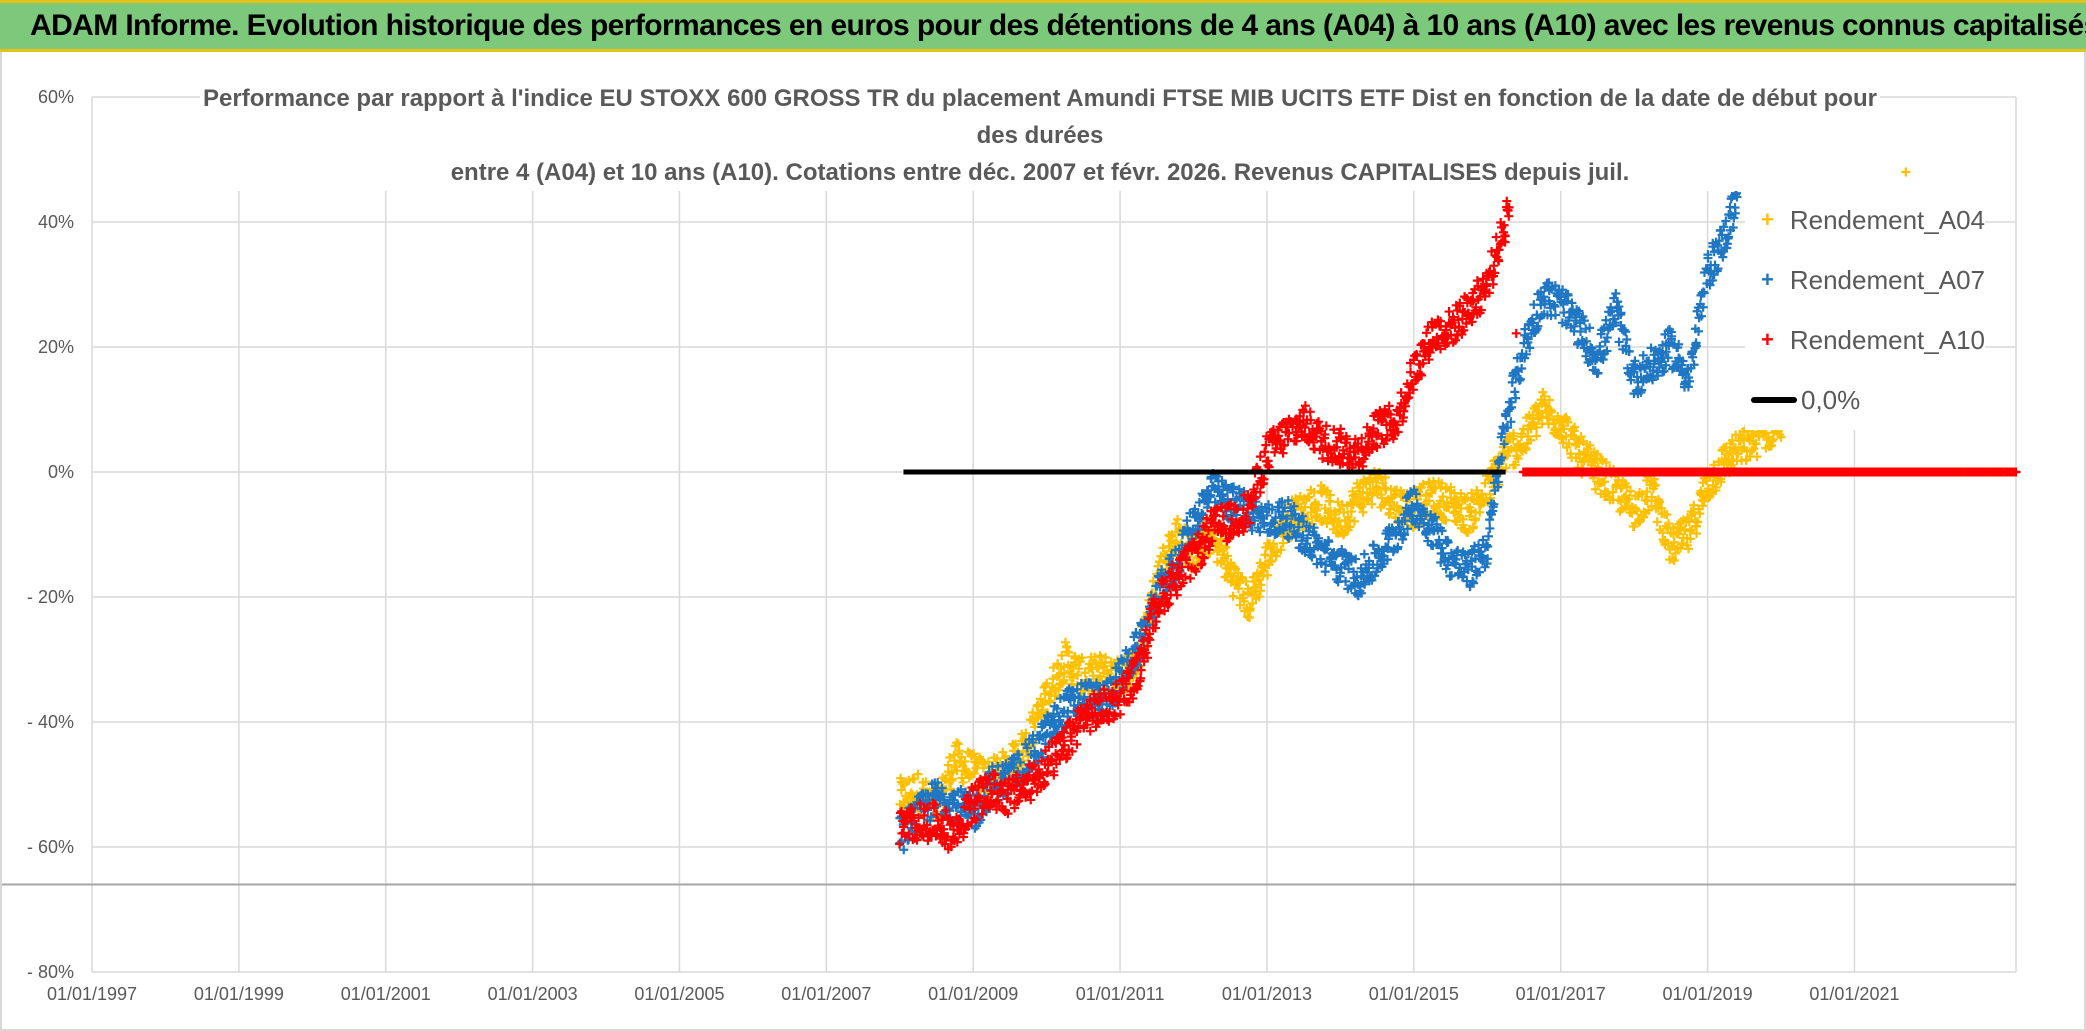 Image resolution: width=2086 pixels, height=1031 pixels. Describe the element at coordinates (1887, 219) in the screenshot. I see `legend-label-a04: Rendement_A04` at that location.